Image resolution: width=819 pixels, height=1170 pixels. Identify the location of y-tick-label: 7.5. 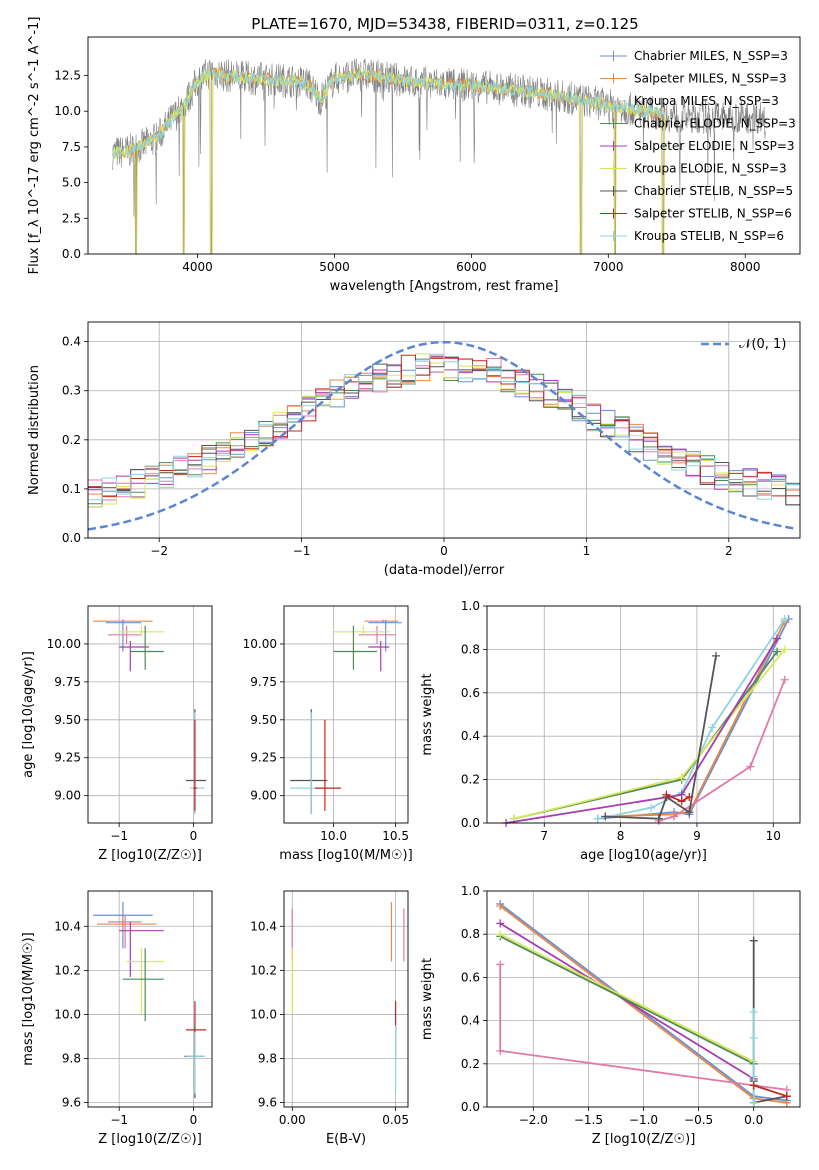
(71, 147).